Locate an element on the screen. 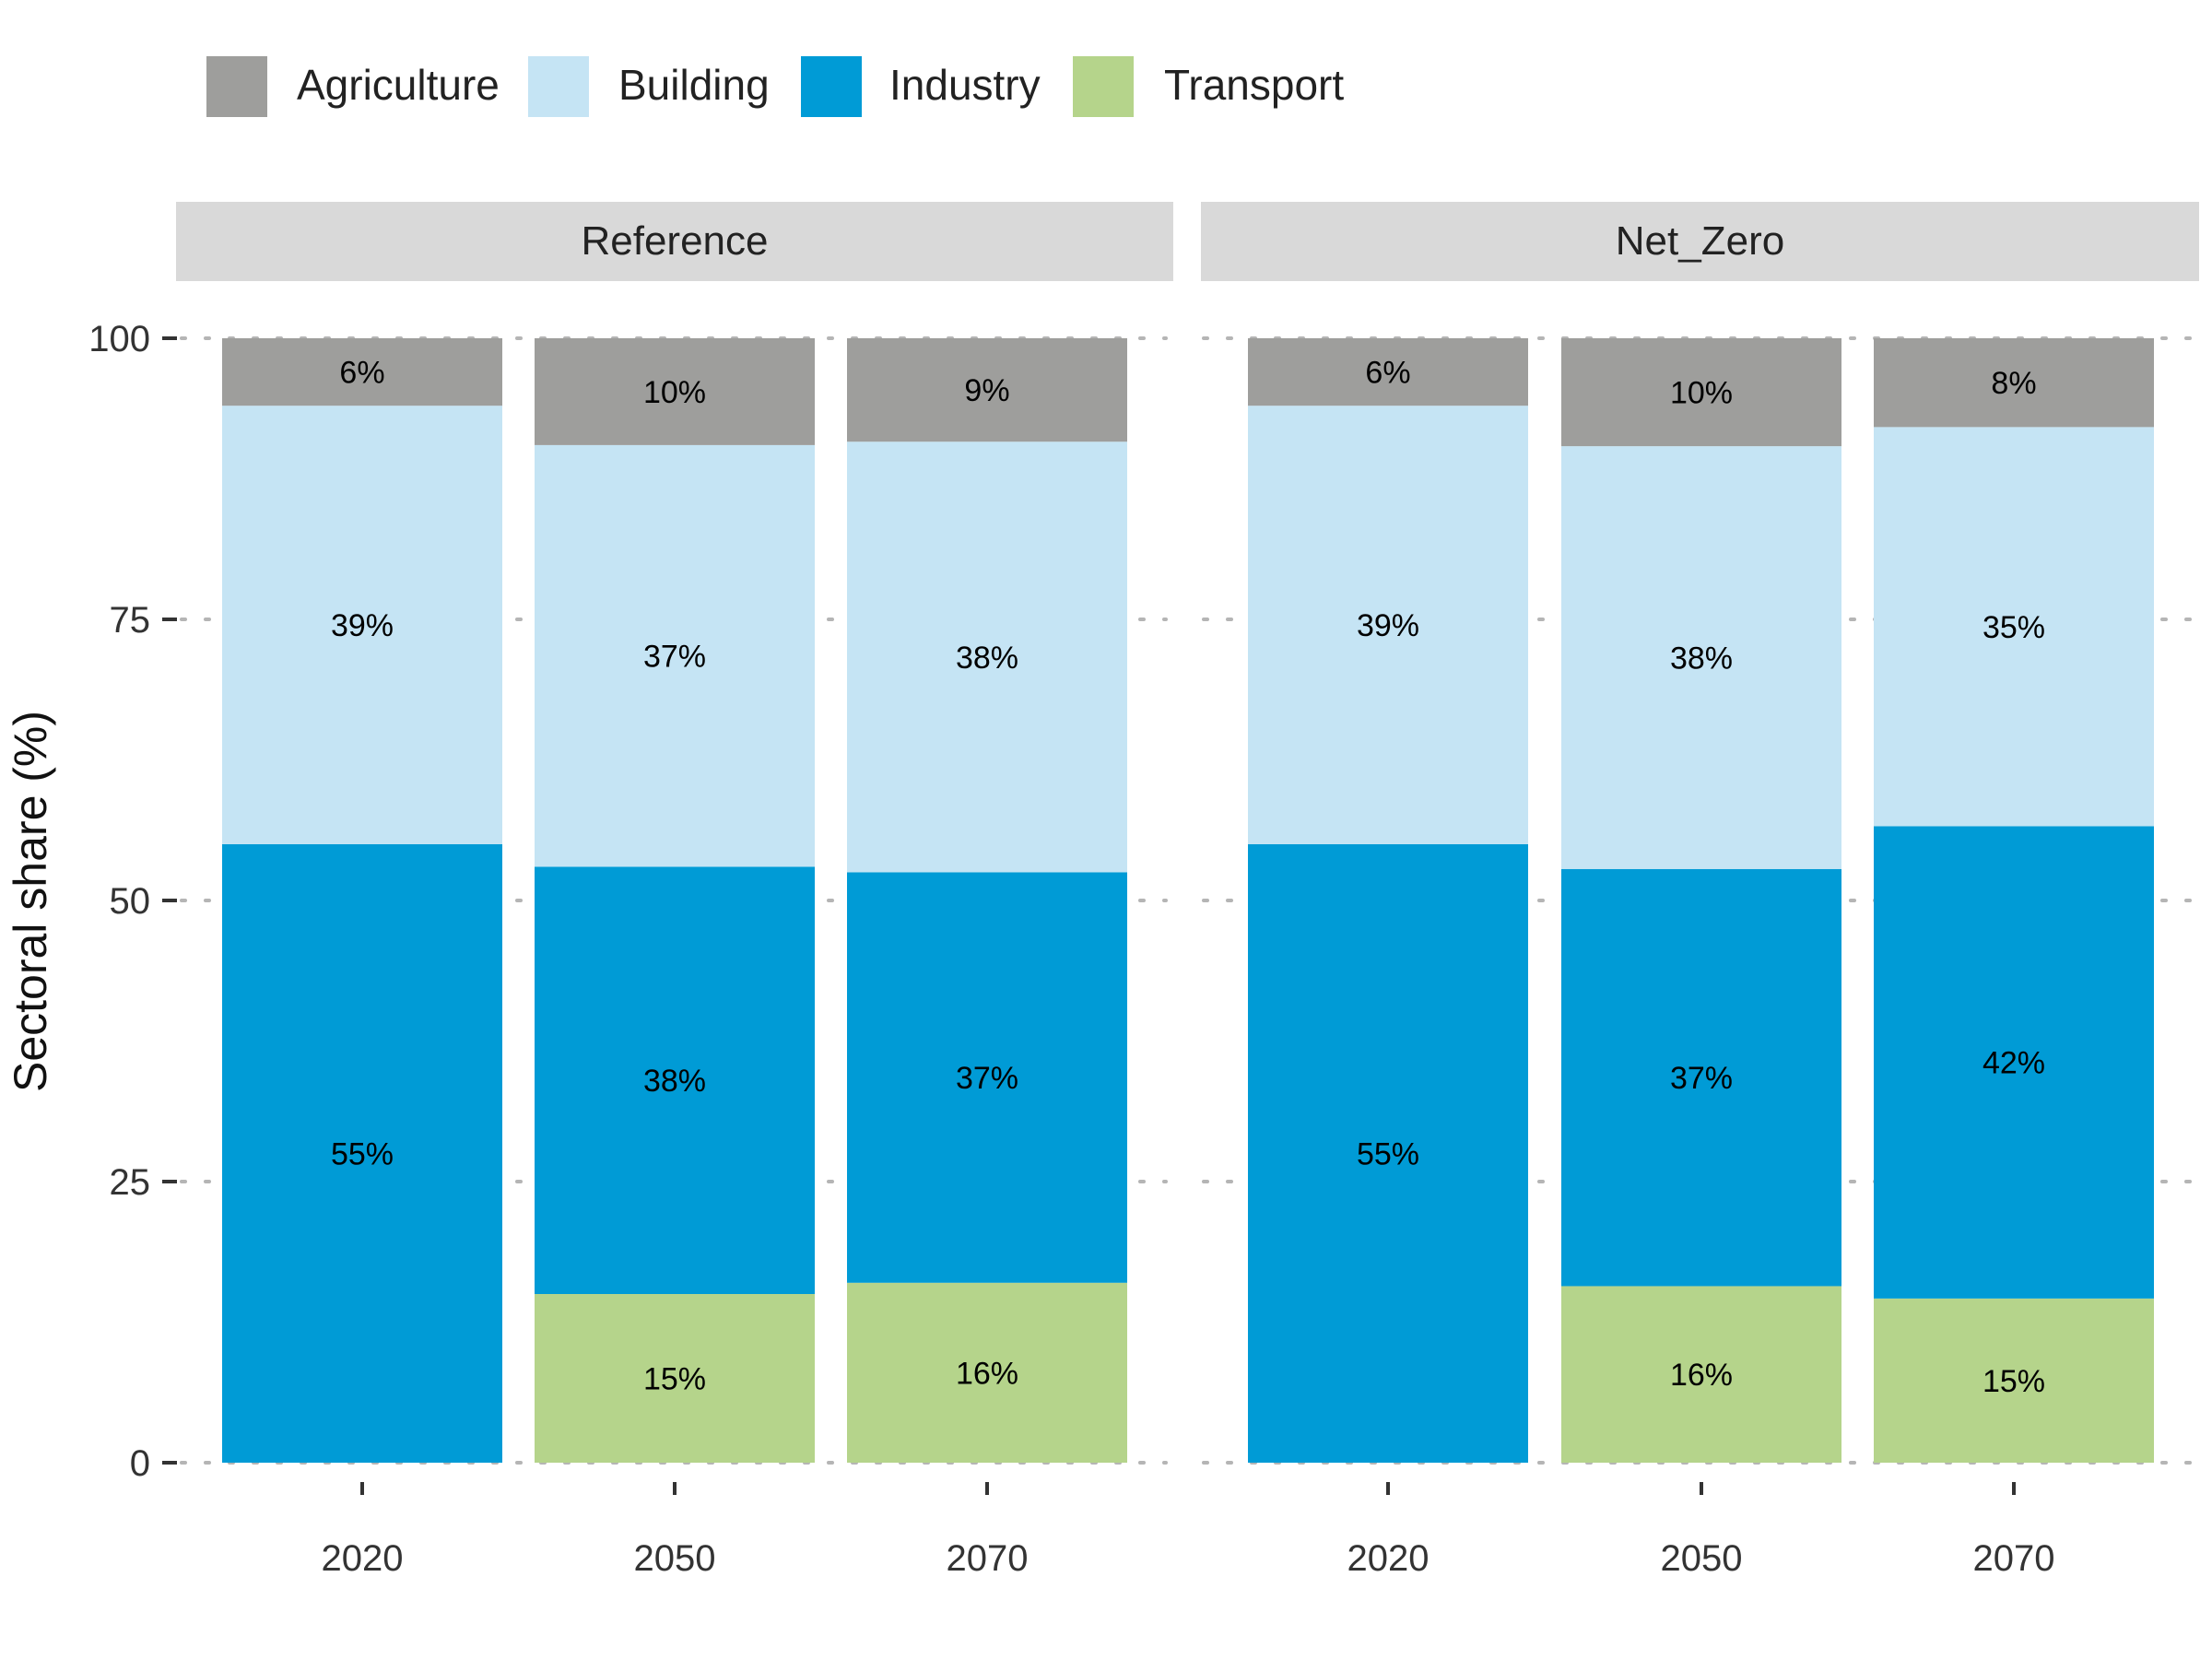 Image resolution: width=2212 pixels, height=1659 pixels. facet-strips: Reference Net_Zero is located at coordinates (1187, 241).